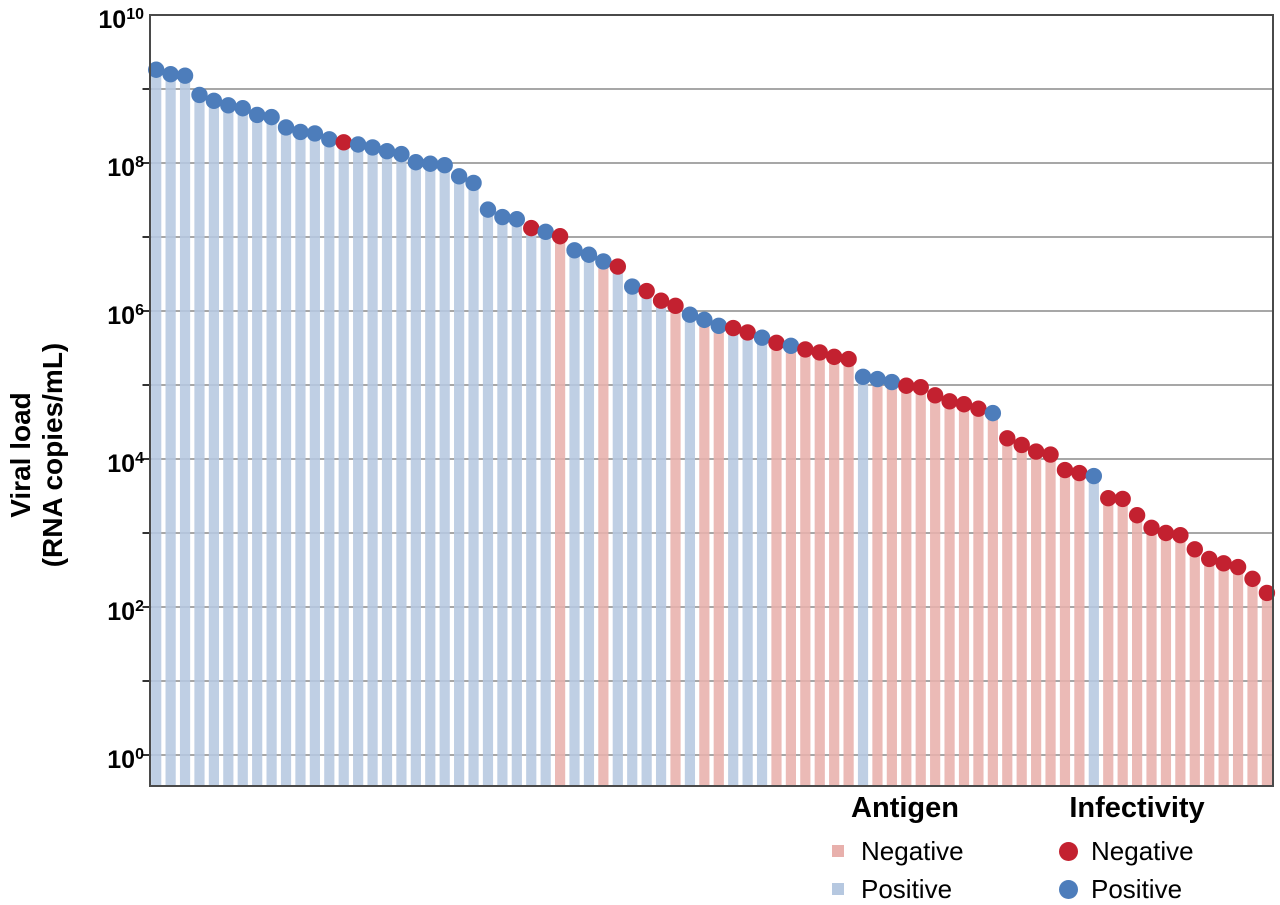  Describe the element at coordinates (146, 422) in the screenshot. I see `y-axis-ticks` at that location.